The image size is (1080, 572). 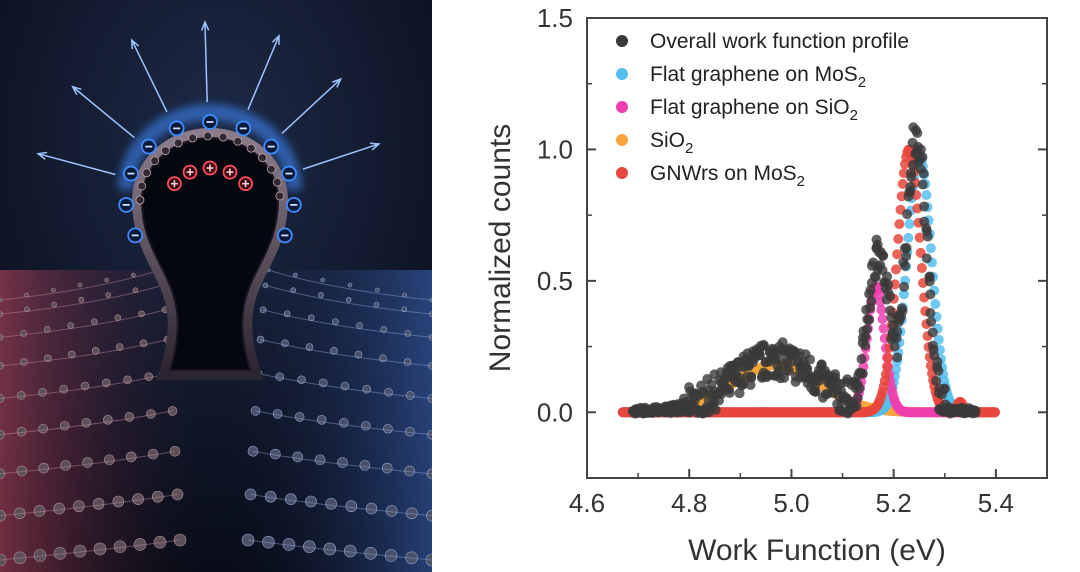 I want to click on y-tick-label: 1.5, so click(x=555, y=18).